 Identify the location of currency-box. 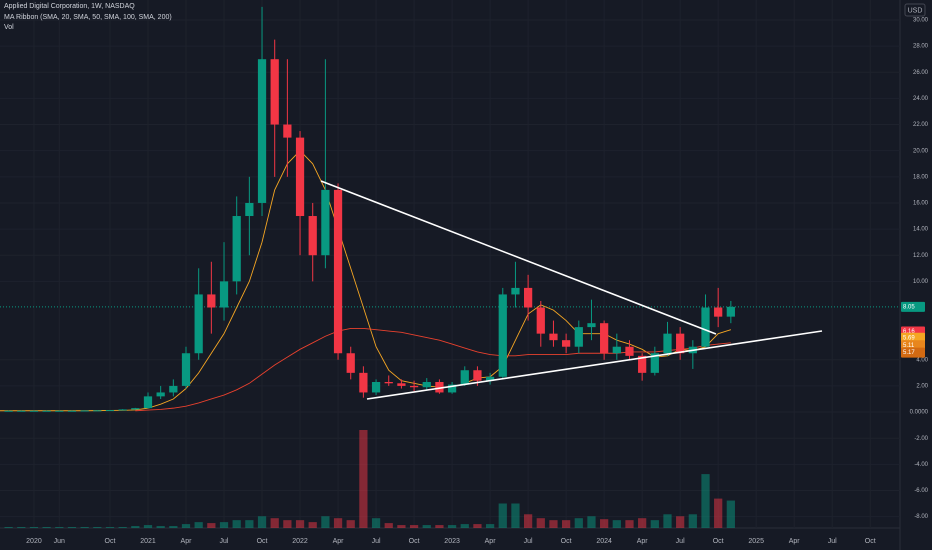
(915, 10).